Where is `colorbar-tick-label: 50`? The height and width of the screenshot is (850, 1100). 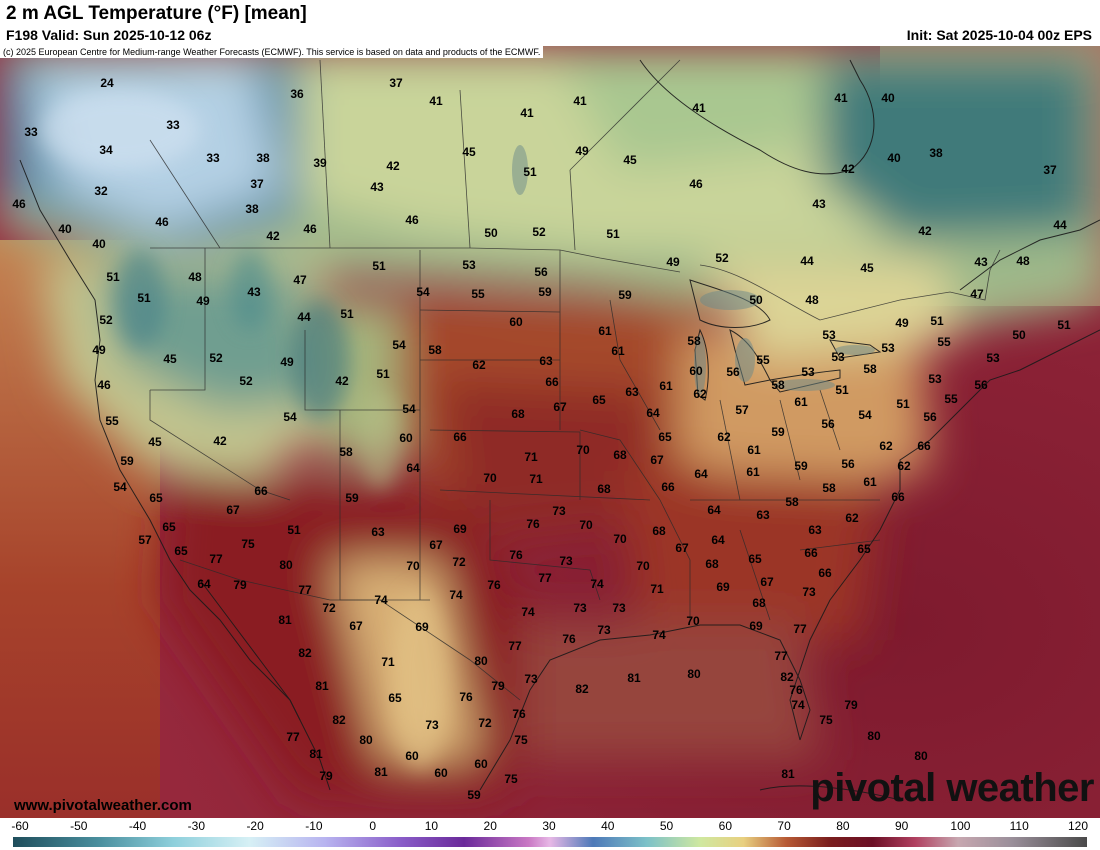
colorbar-tick-label: 50 is located at coordinates (666, 826).